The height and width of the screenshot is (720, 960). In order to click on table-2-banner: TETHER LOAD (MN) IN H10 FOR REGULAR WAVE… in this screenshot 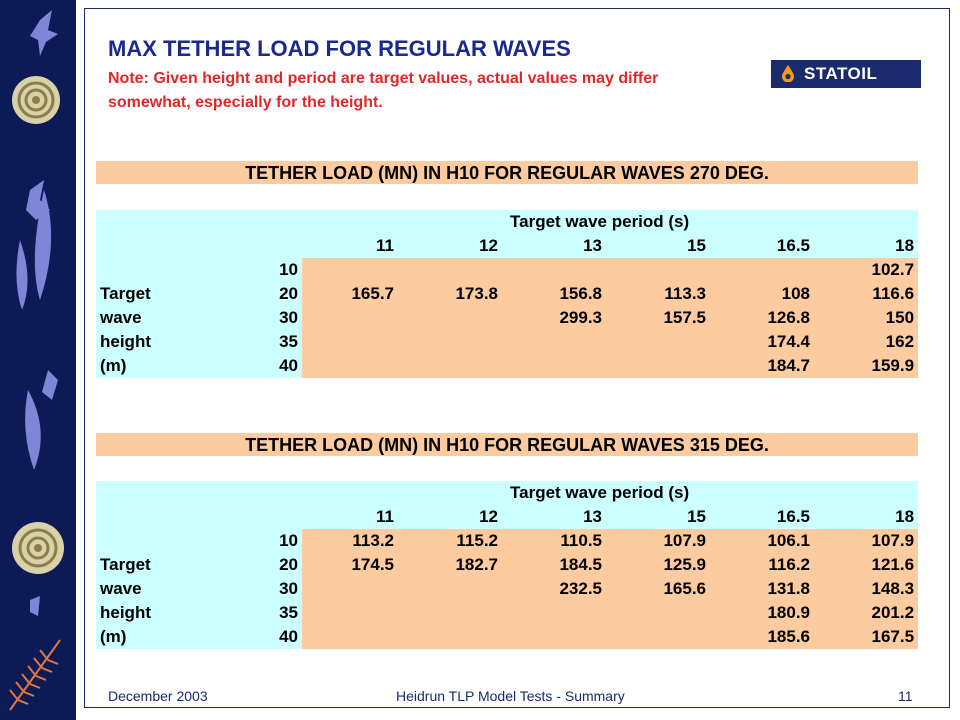, I will do `click(507, 444)`.